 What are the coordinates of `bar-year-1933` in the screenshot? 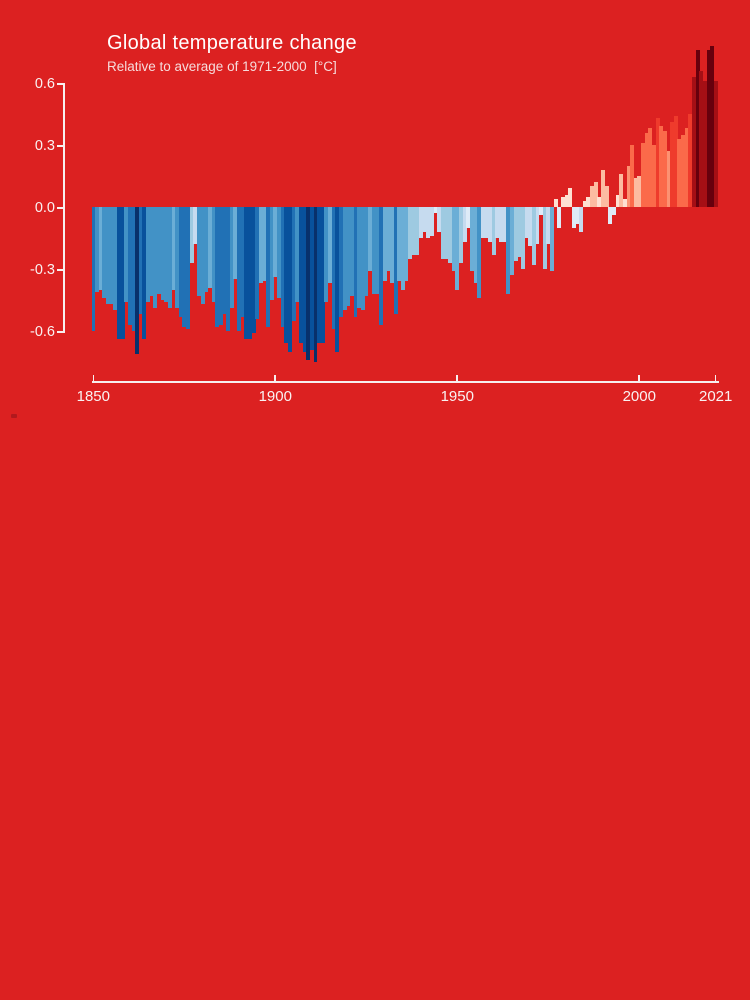 It's located at (395, 261).